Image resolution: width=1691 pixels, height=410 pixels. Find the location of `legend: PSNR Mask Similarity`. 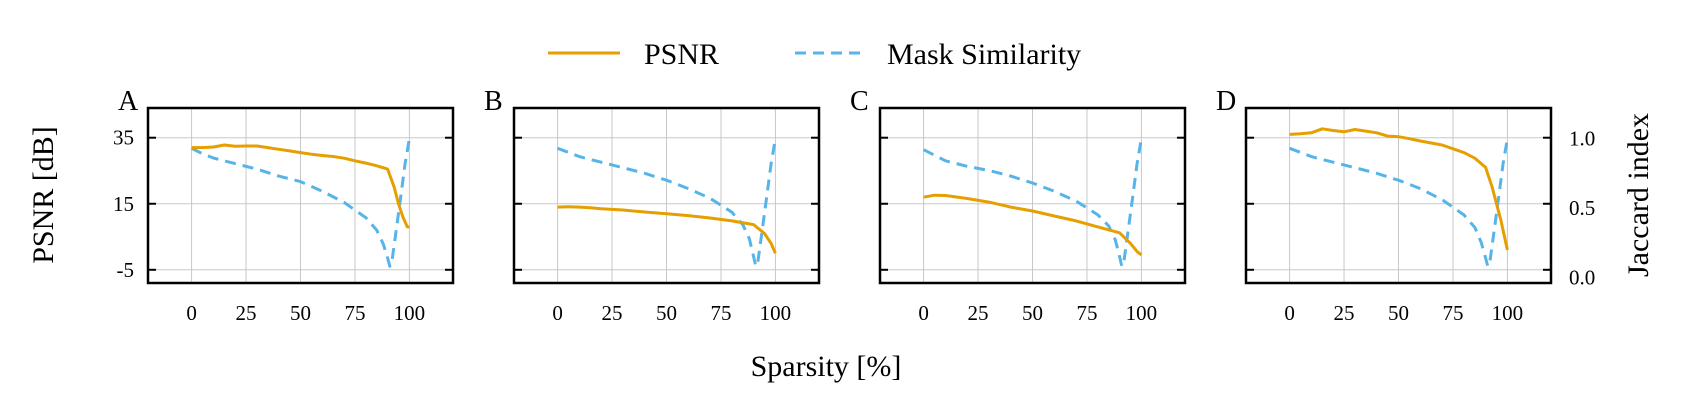

legend: PSNR Mask Similarity is located at coordinates (814, 54).